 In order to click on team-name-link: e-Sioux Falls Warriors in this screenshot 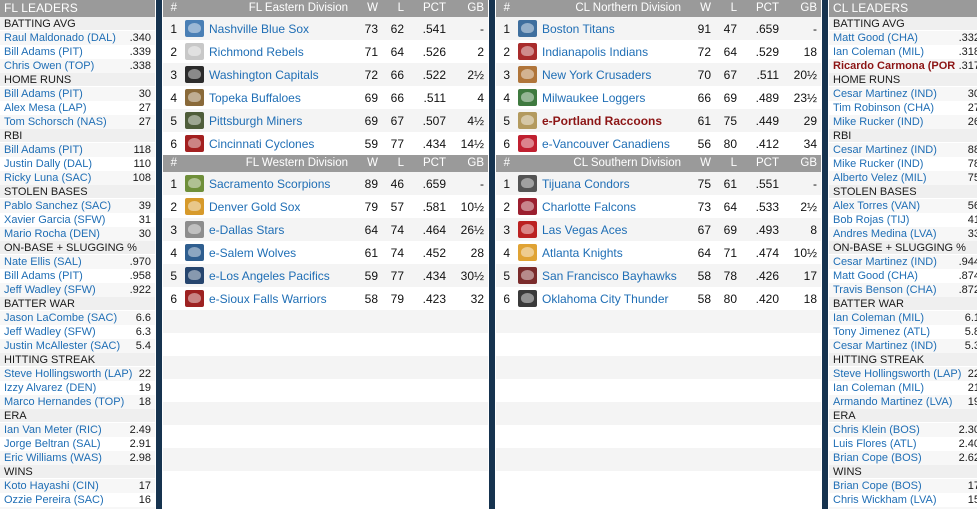, I will do `click(268, 298)`.